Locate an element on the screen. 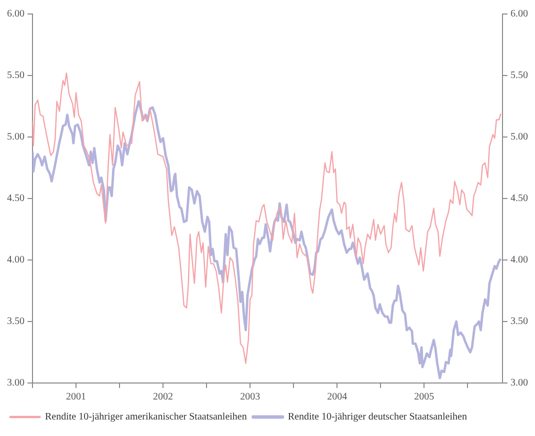 This screenshot has width=535, height=436. x-tick-label: 2004 is located at coordinates (337, 397).